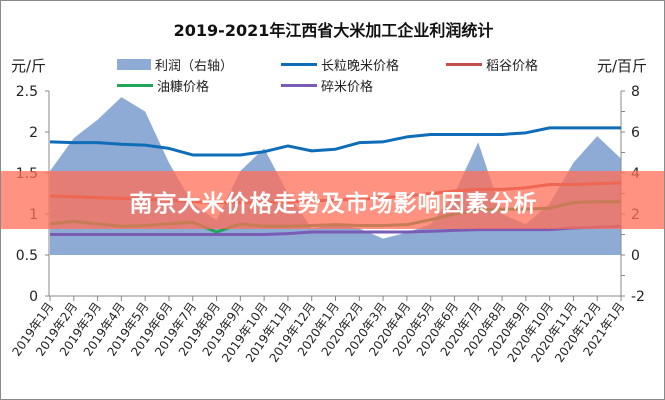 This screenshot has width=665, height=400. I want to click on left-tick-label: 2.5, so click(27, 92).